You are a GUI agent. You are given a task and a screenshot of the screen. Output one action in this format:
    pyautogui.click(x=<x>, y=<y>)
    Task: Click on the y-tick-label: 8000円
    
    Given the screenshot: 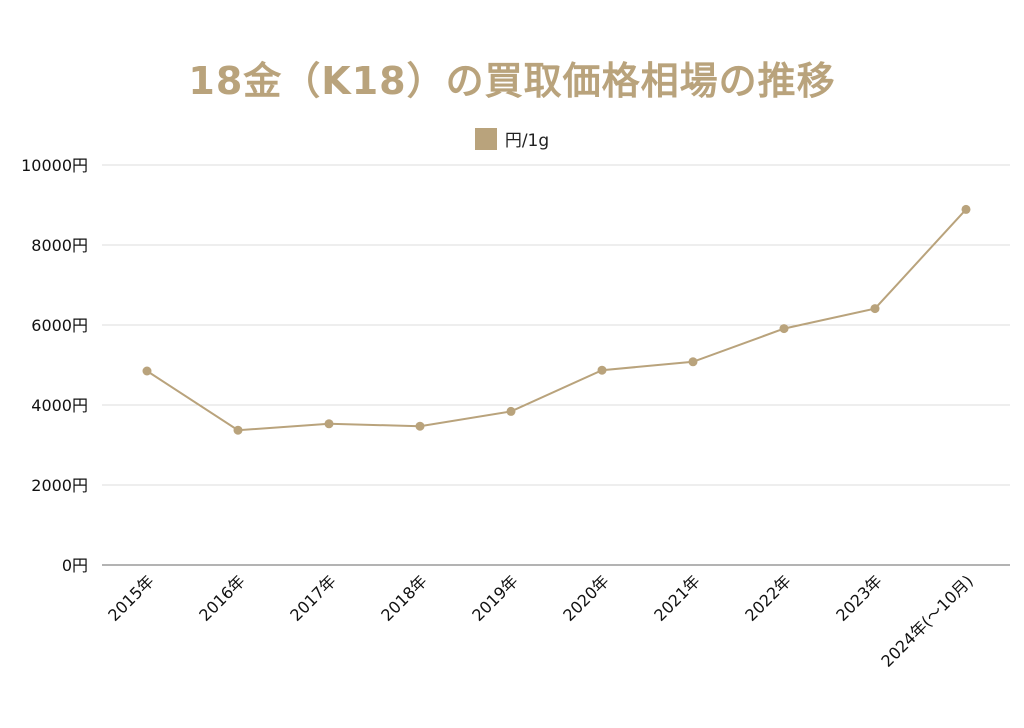 What is the action you would take?
    pyautogui.click(x=59, y=245)
    